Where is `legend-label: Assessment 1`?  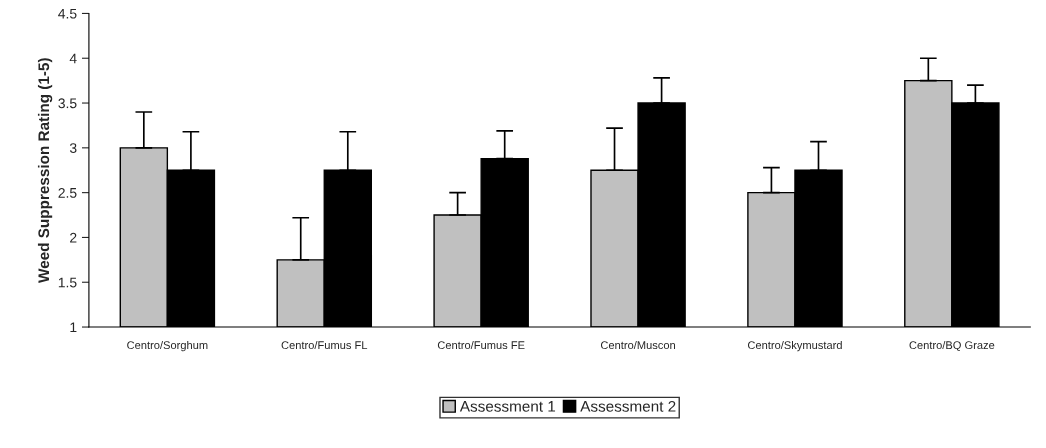 legend-label: Assessment 1 is located at coordinates (507, 406).